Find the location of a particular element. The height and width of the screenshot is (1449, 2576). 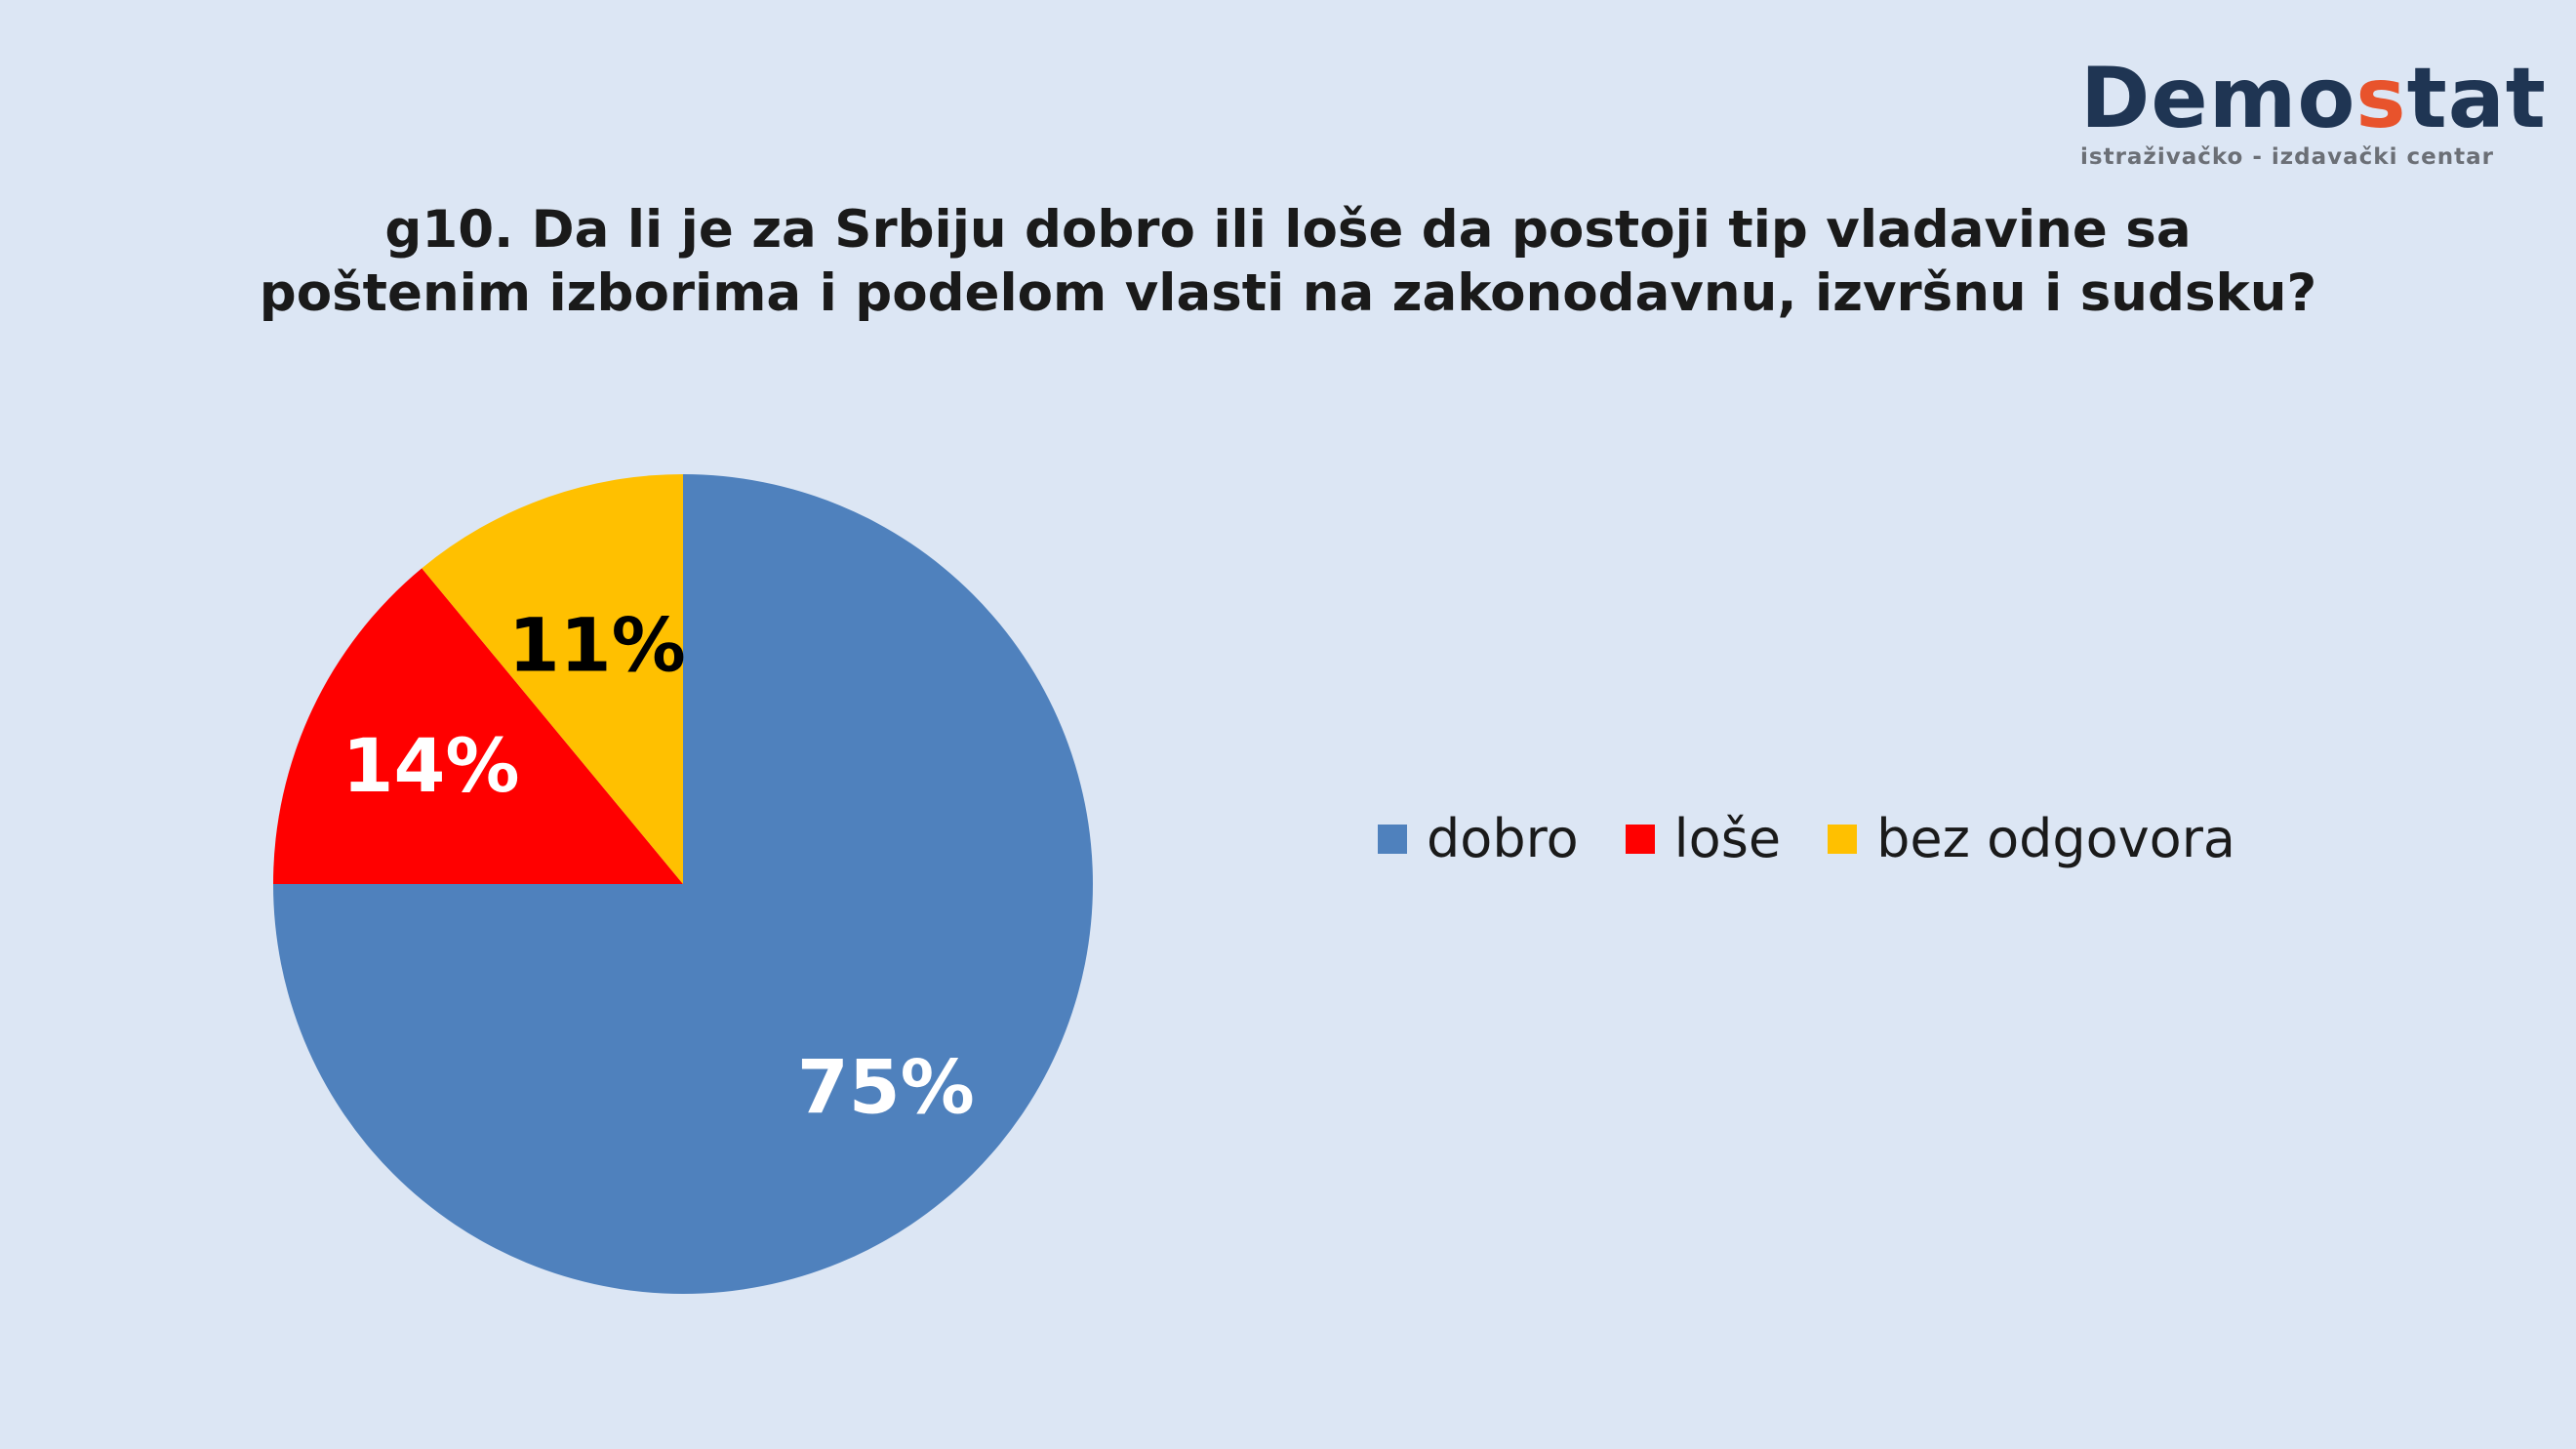

data-label-loše: 14% is located at coordinates (431, 765).